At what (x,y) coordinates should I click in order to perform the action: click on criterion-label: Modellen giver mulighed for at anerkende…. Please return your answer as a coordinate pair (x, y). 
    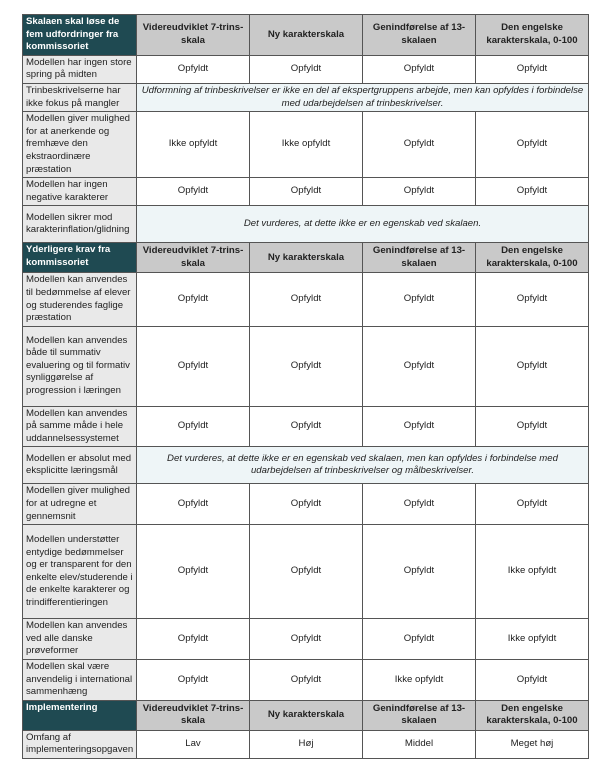
    Looking at the image, I should click on (79, 145).